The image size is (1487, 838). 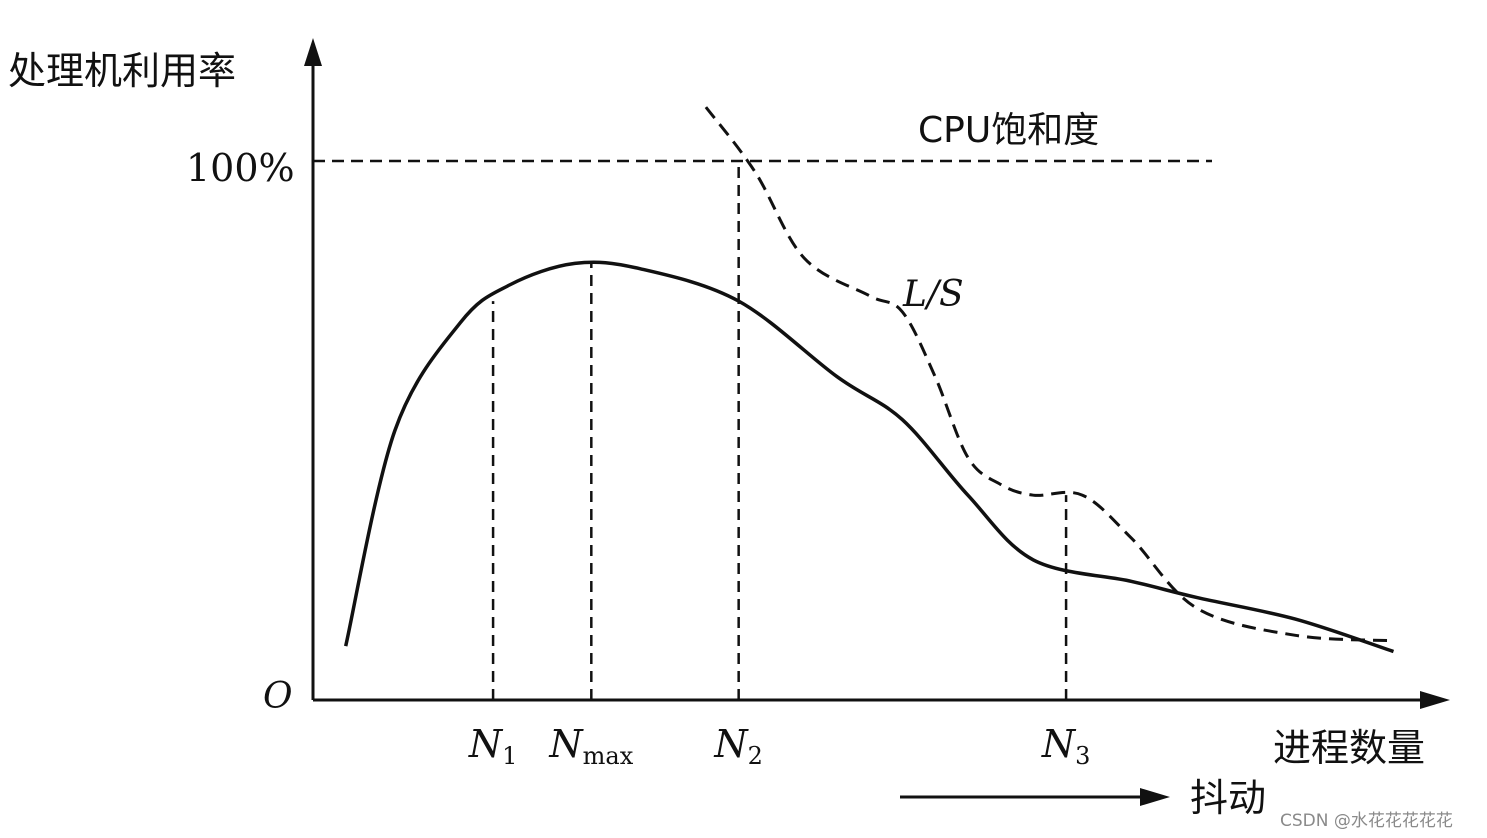 What do you see at coordinates (122, 71) in the screenshot?
I see `y-axis-label: 处理机利用率` at bounding box center [122, 71].